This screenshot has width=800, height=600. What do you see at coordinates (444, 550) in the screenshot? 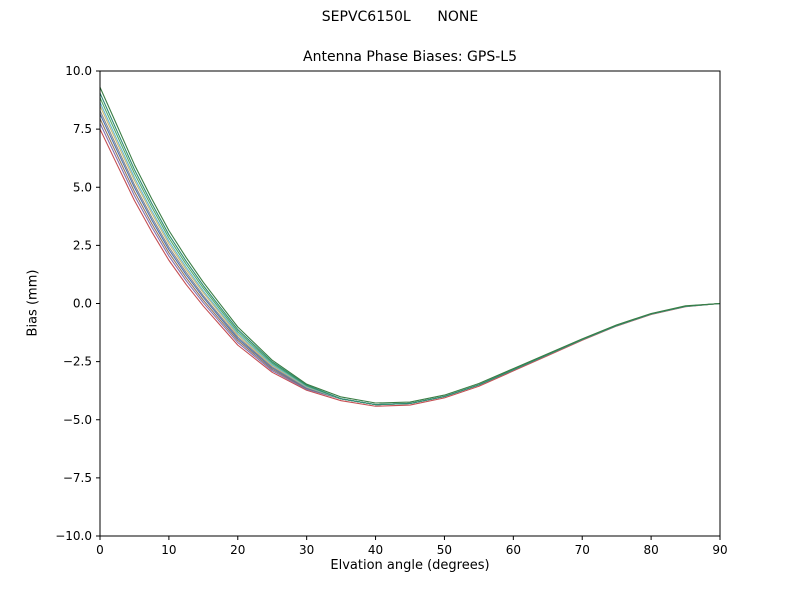
I see `x-tick-label: 50` at bounding box center [444, 550].